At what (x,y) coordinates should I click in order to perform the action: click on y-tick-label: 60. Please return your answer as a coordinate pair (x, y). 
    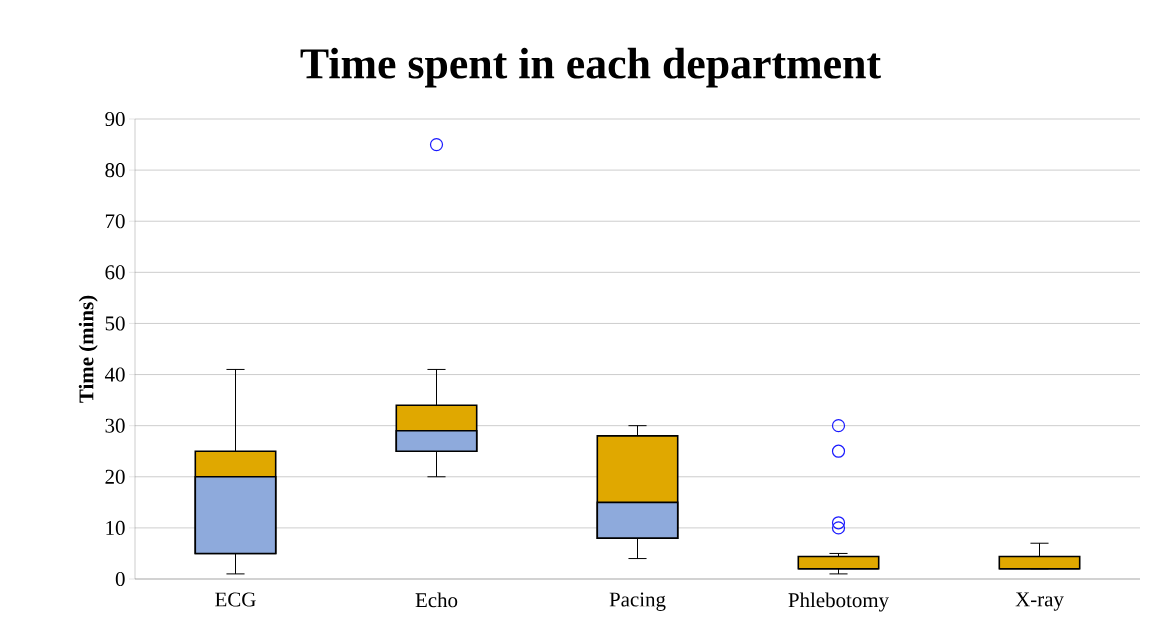
    Looking at the image, I should click on (115, 272).